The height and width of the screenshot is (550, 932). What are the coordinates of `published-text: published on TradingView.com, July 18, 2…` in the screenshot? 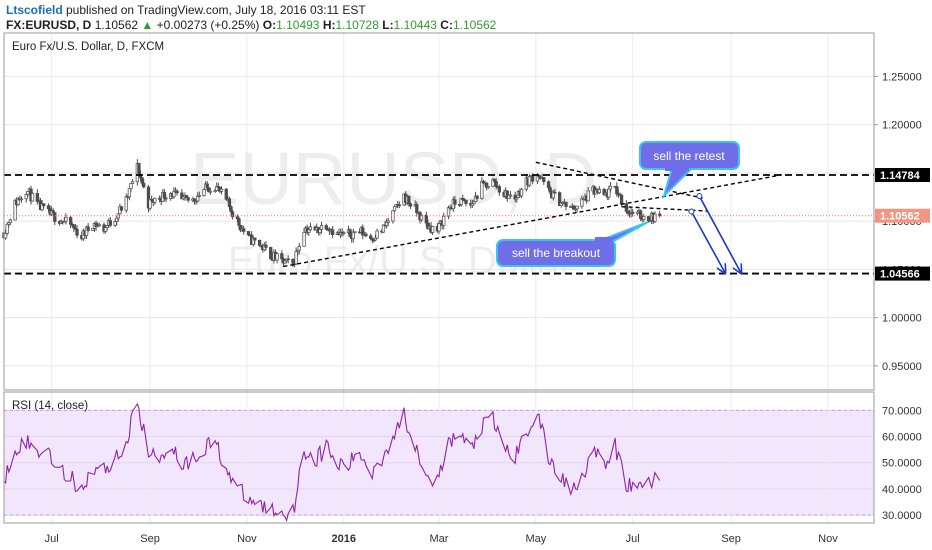 It's located at (214, 10).